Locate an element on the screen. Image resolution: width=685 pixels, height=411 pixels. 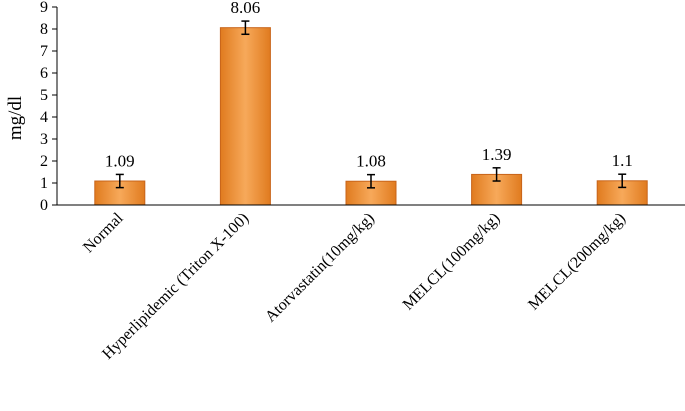
y-tick-label: 9 is located at coordinates (44, 8).